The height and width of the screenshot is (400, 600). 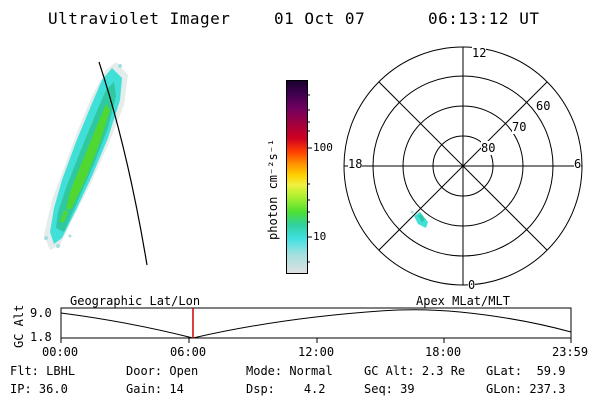 What do you see at coordinates (53, 389) in the screenshot?
I see `status-ip-value: 36.0` at bounding box center [53, 389].